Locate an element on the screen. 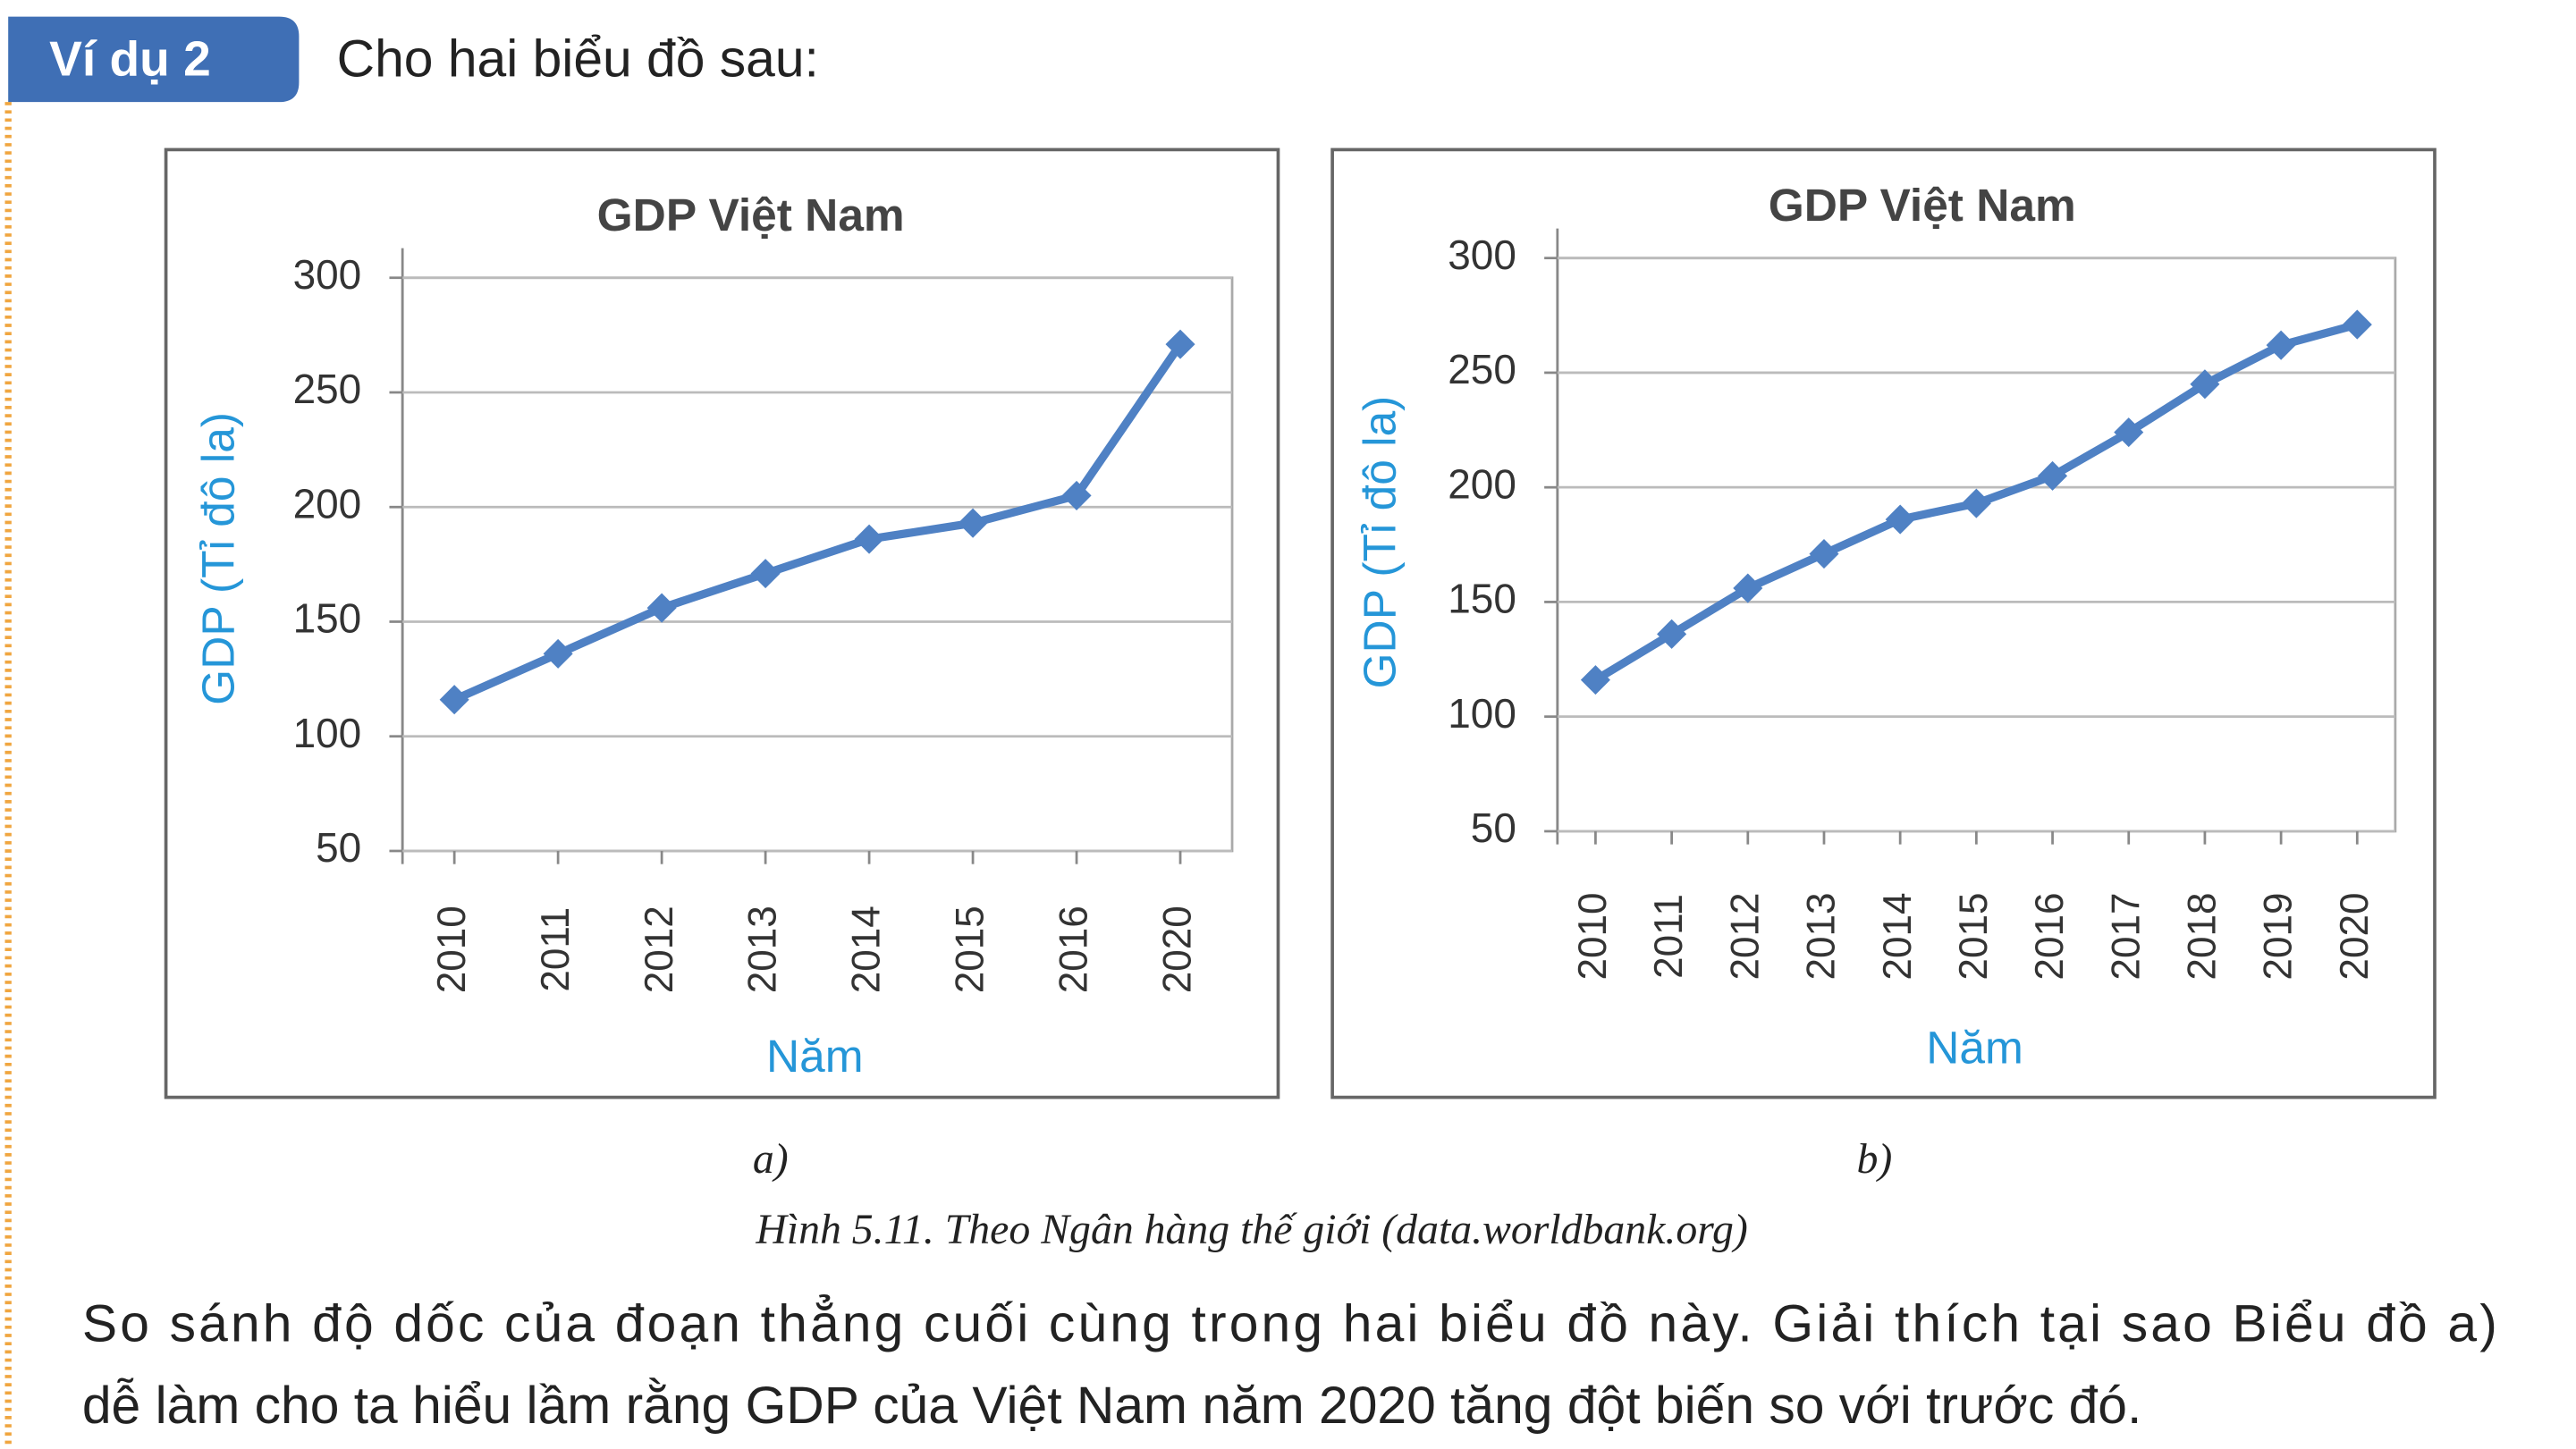  x-tick-label: 2018 is located at coordinates (2203, 936).